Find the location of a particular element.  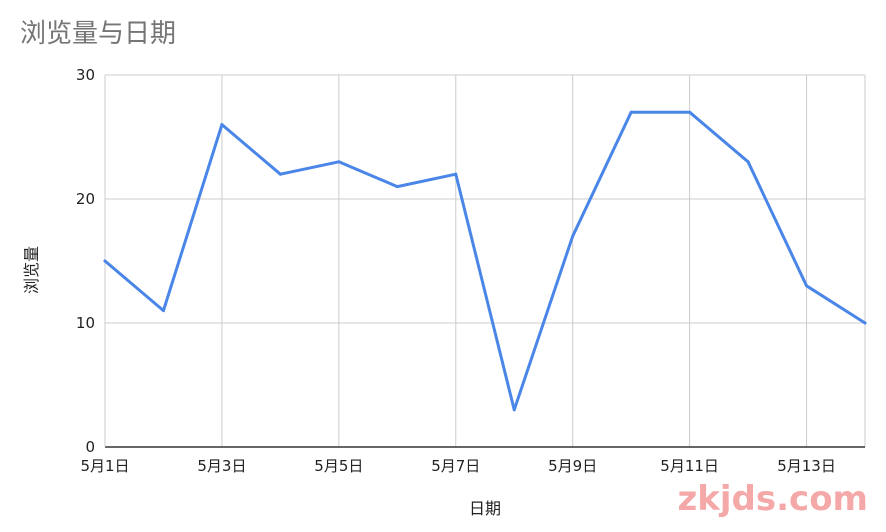

x-tick-label: 5月9日 is located at coordinates (572, 466).